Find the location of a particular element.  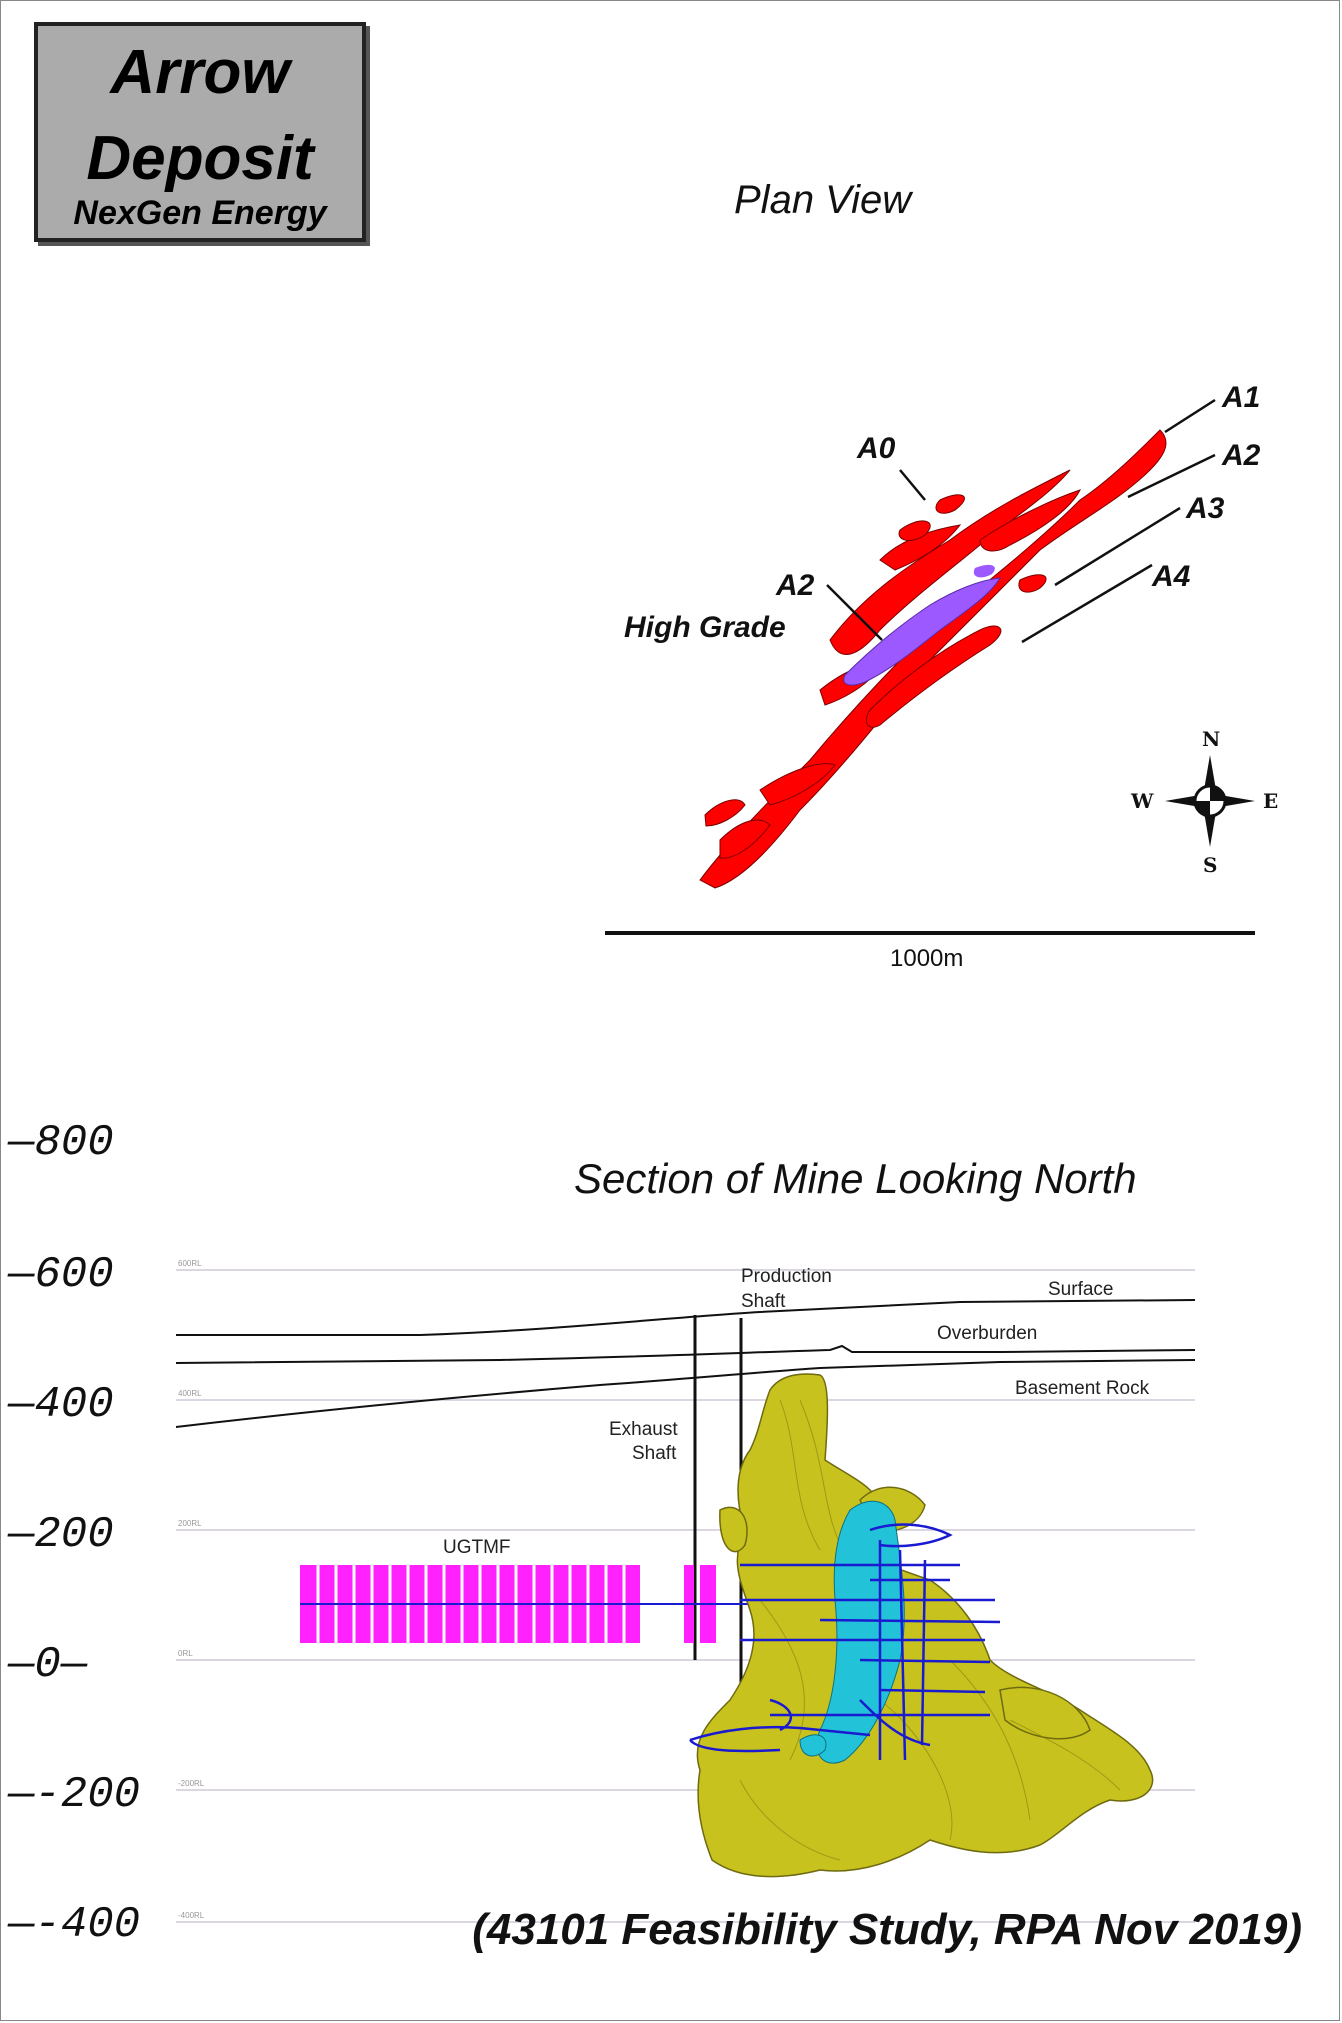

surface-line is located at coordinates (686, 1317).